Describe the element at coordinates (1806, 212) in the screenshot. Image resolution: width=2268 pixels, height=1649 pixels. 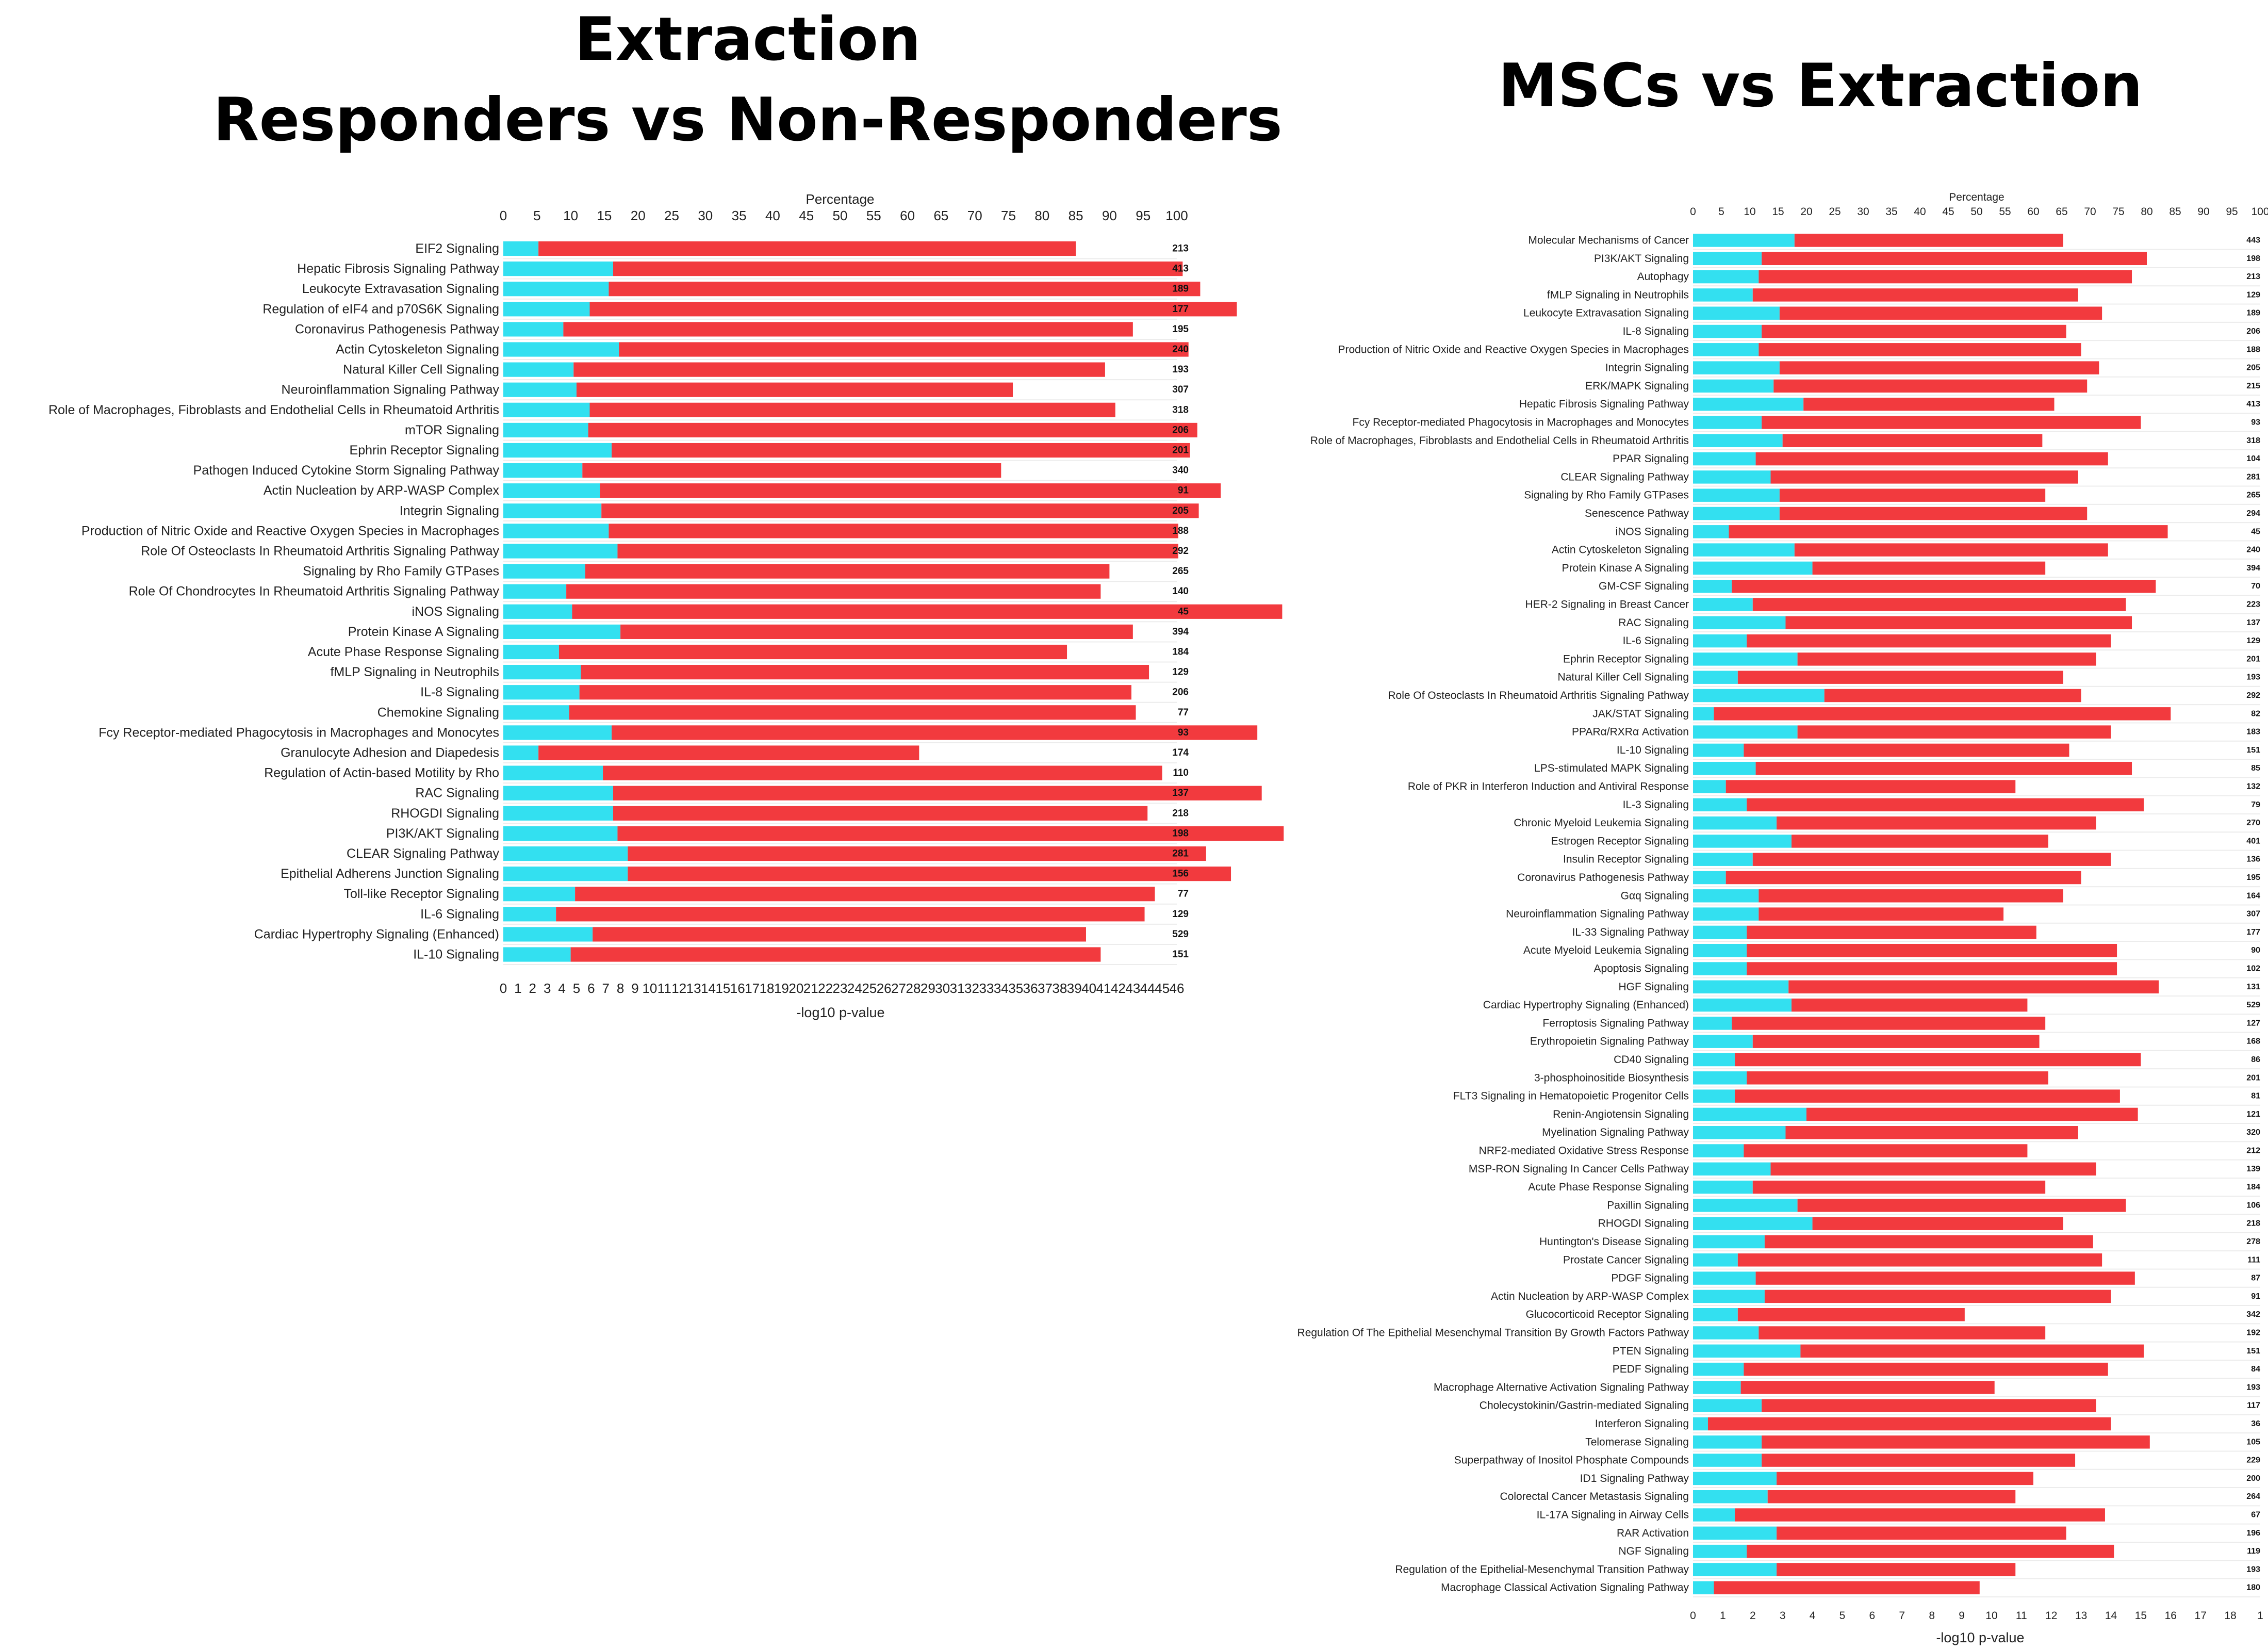
I see `chart2-top-tick: 20` at that location.